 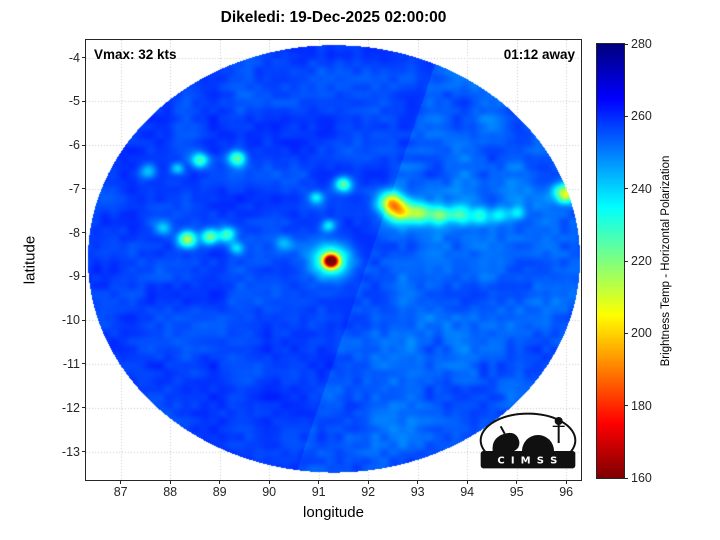 What do you see at coordinates (417, 492) in the screenshot?
I see `x-tick-label: 93` at bounding box center [417, 492].